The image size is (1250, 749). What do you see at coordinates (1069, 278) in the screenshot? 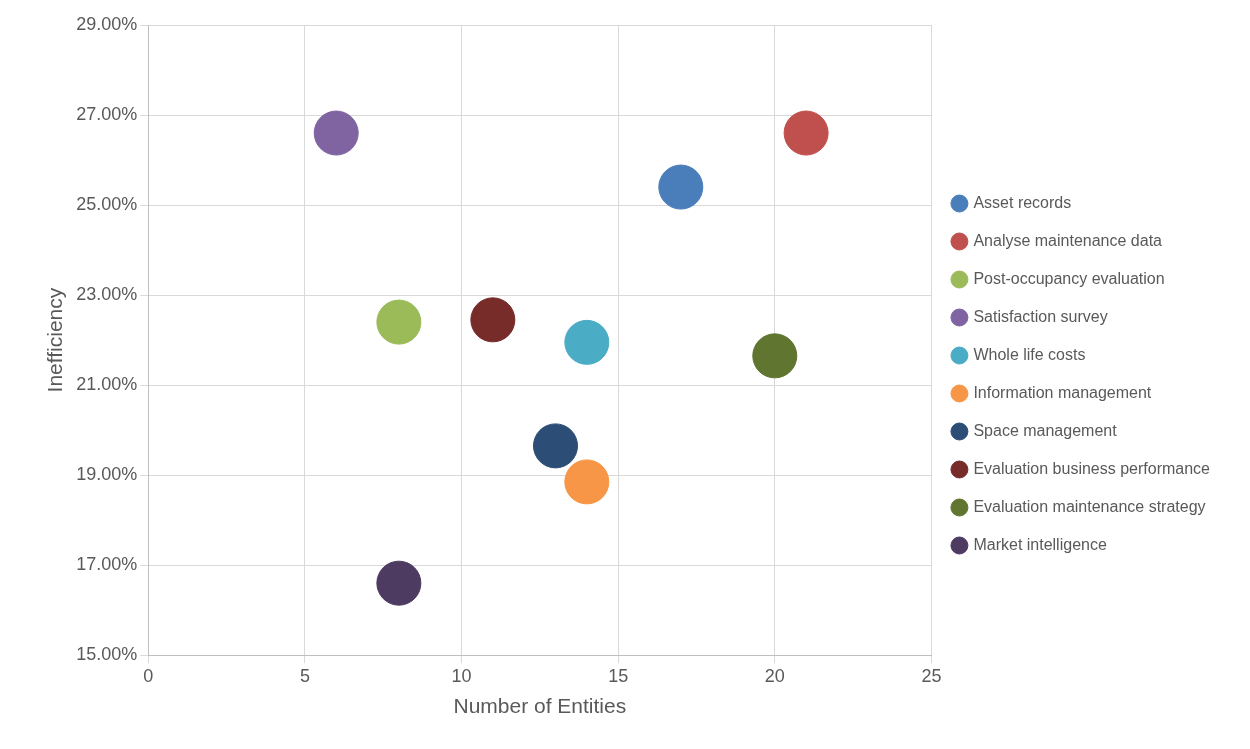
I see `legend-label: Post-occupancy evaluation` at bounding box center [1069, 278].